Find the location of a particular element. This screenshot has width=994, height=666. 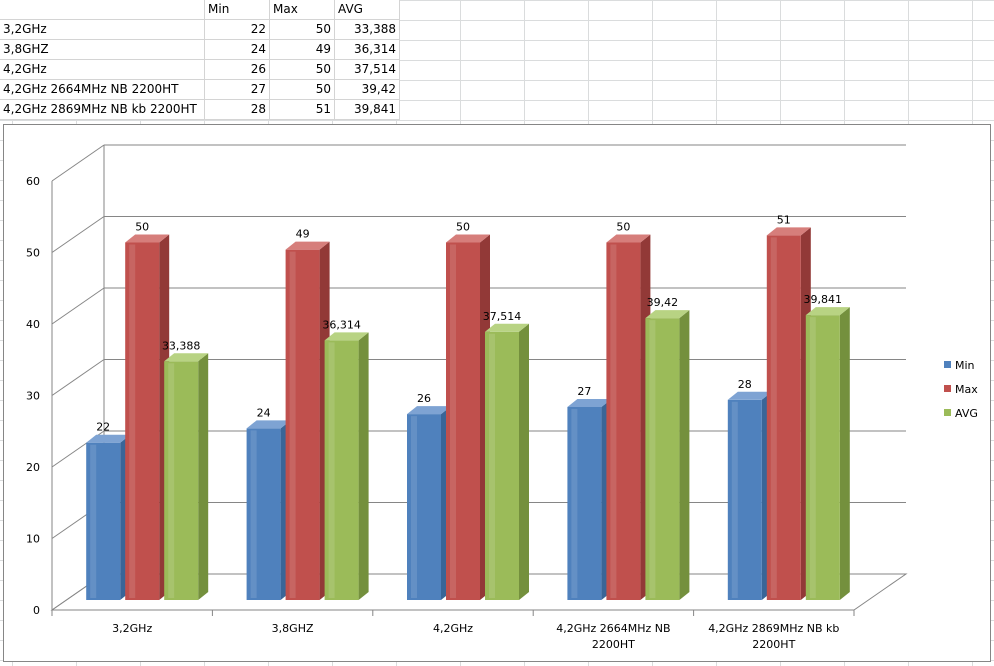

table-row: 3,2GHz 22 50 33,388 is located at coordinates (200, 29).